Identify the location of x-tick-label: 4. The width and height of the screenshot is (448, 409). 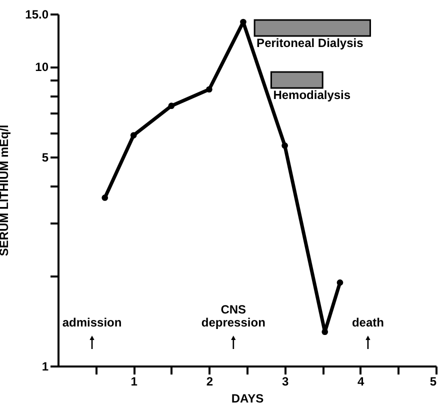
(361, 381).